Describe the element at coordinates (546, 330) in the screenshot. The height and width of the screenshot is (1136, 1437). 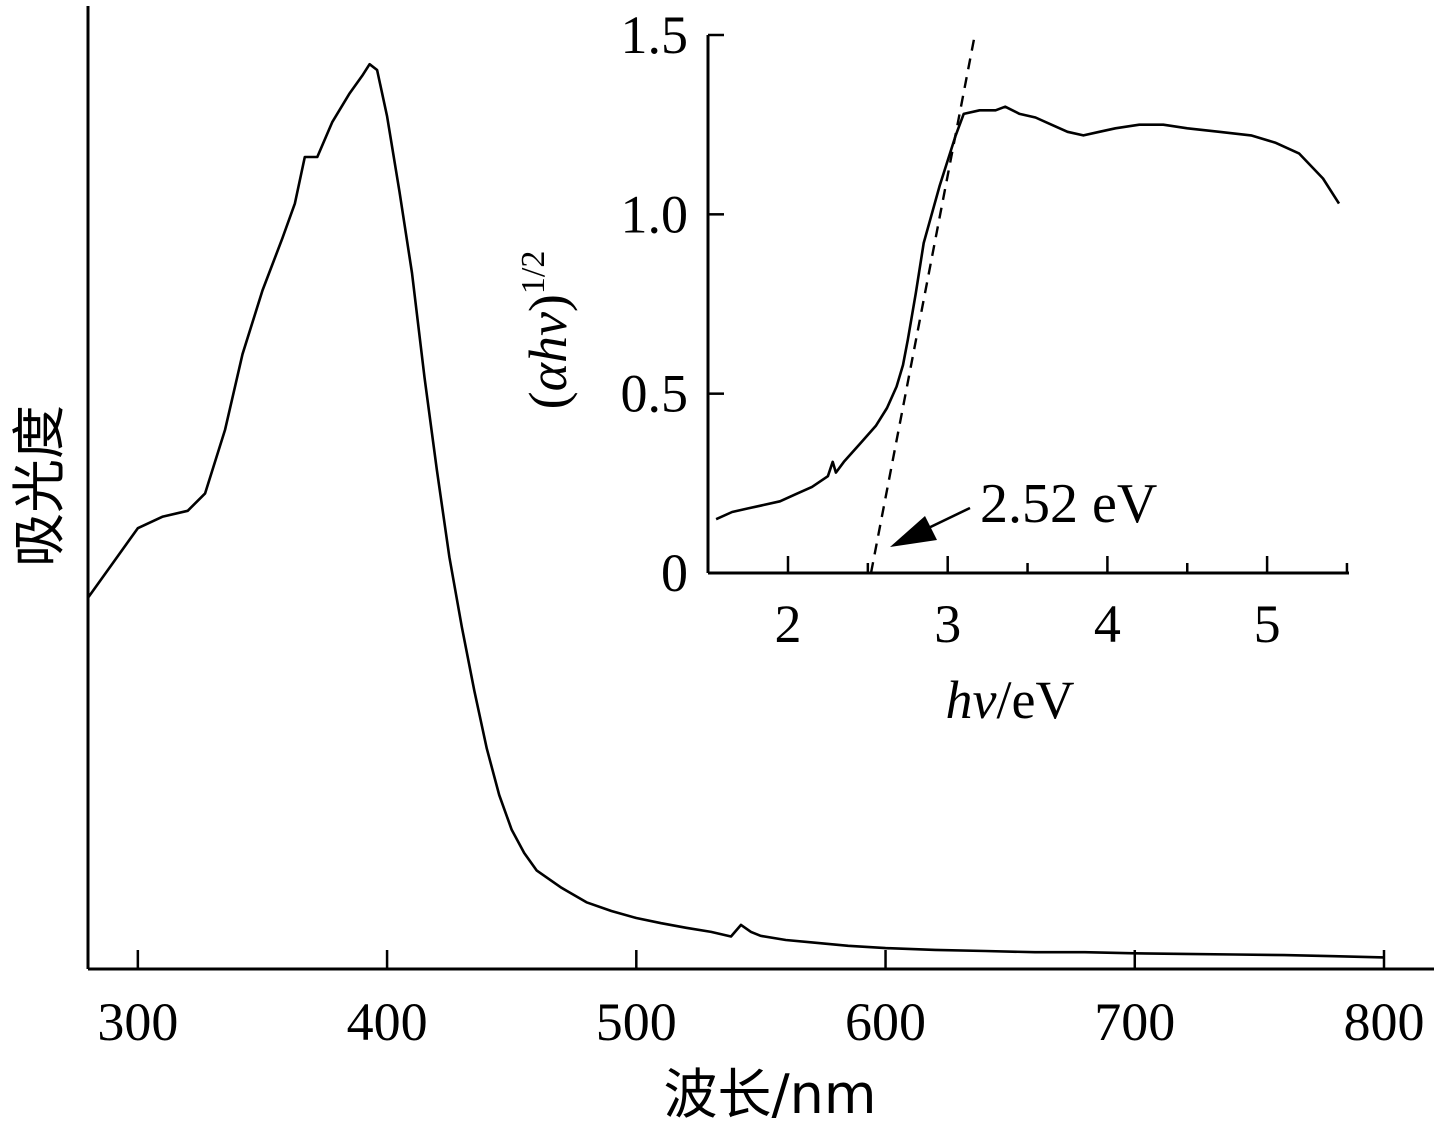
I see `inset-y-axis-title: (αhv)1/2` at that location.